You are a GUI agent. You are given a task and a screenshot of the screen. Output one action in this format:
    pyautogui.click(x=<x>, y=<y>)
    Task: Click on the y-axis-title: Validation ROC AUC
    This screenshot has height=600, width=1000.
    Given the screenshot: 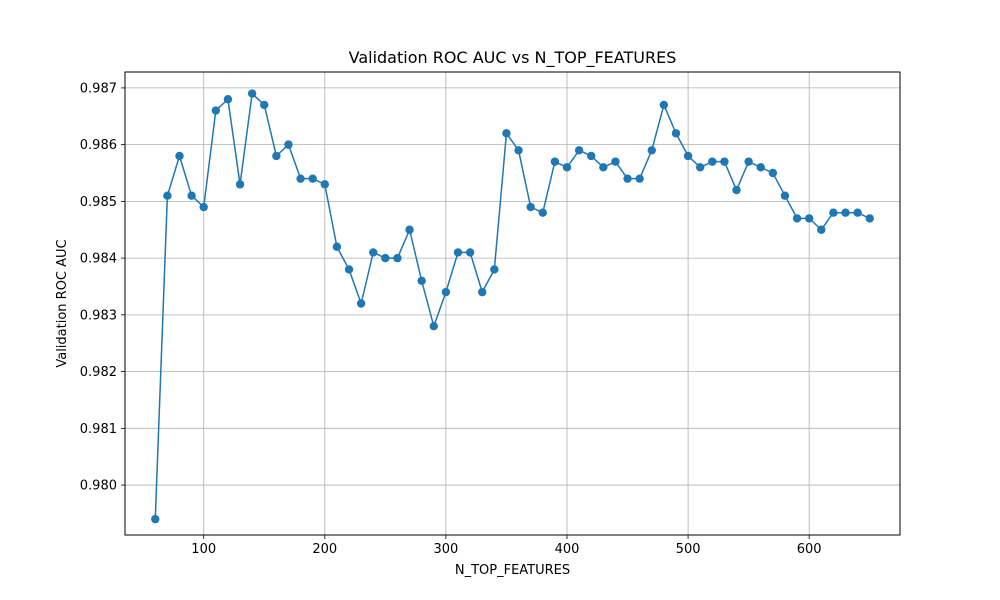 What is the action you would take?
    pyautogui.click(x=62, y=303)
    